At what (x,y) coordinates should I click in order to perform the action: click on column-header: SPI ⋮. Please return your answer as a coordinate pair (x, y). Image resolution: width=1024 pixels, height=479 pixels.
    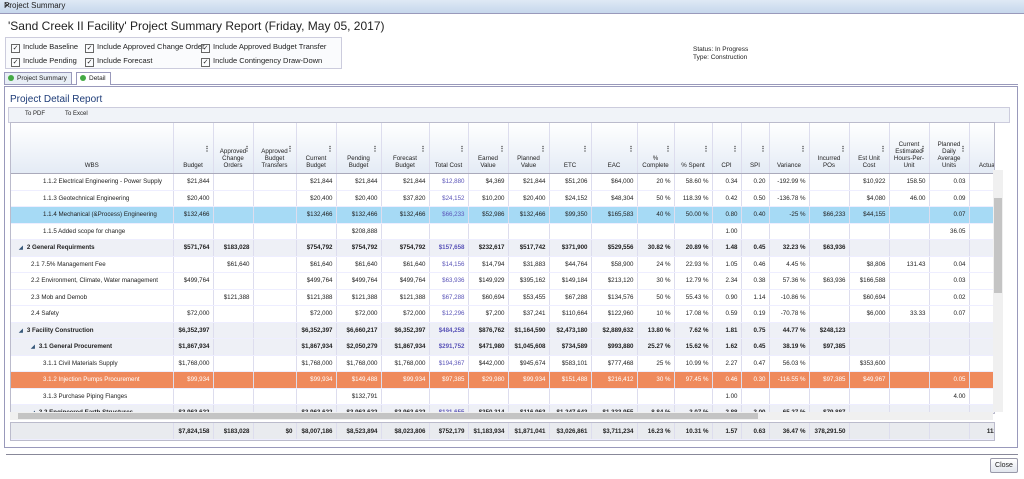
    Looking at the image, I should click on (755, 148).